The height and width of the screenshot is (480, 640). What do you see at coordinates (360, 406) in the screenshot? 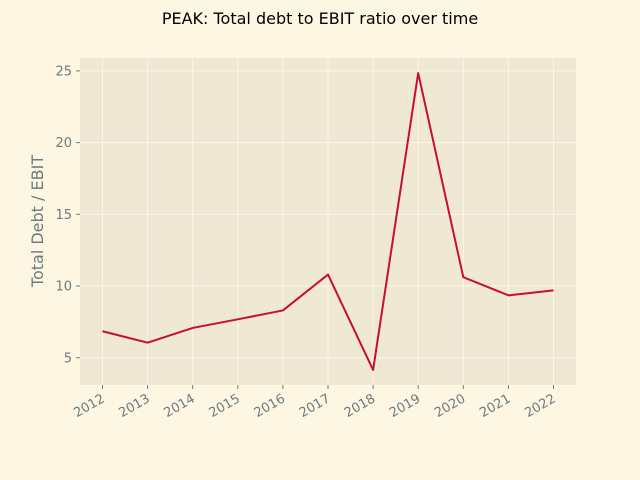
I see `x-tick-label: 2018` at bounding box center [360, 406].